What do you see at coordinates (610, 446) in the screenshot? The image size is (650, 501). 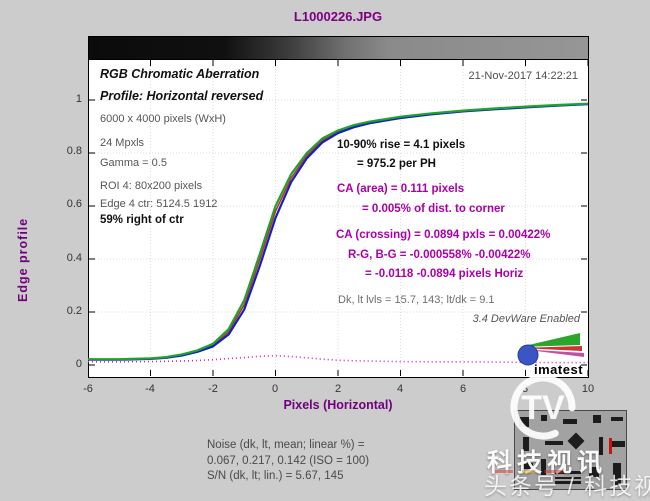 I see `roi-marker` at bounding box center [610, 446].